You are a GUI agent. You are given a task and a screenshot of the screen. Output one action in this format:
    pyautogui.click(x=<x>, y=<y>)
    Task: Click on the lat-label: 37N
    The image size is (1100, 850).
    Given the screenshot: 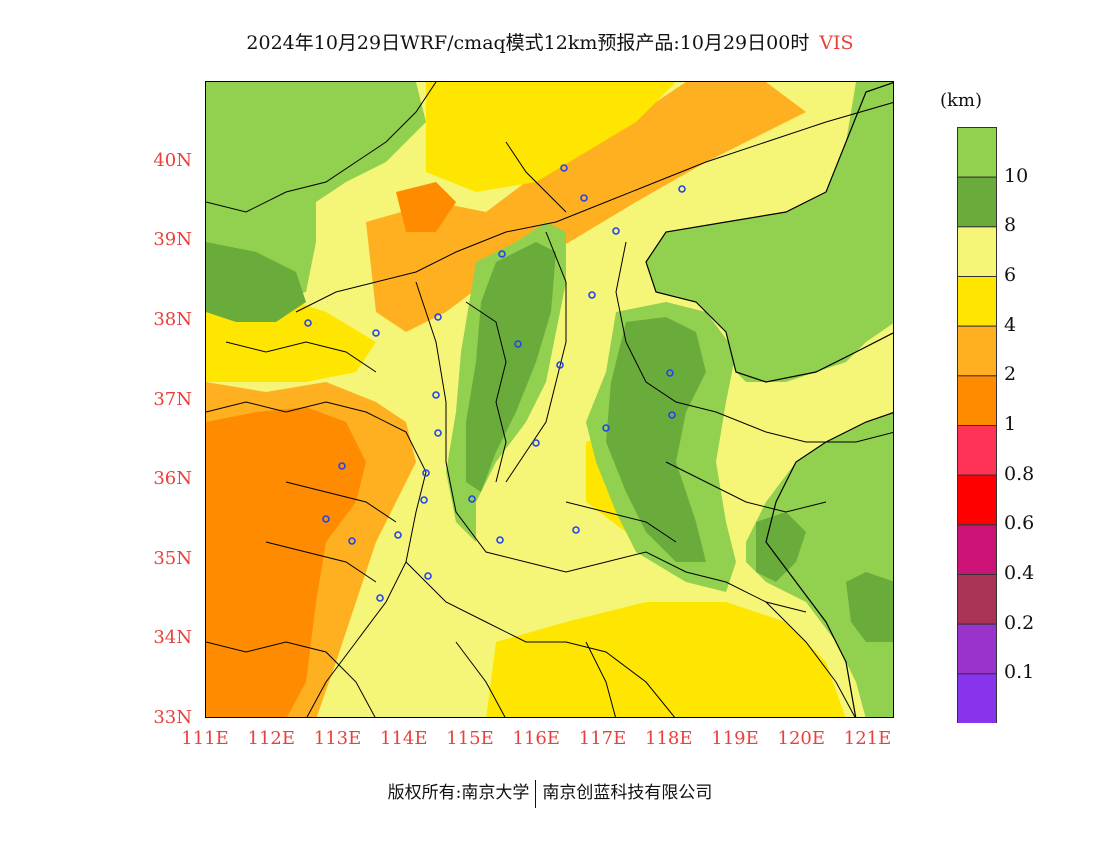 What is the action you would take?
    pyautogui.click(x=172, y=399)
    